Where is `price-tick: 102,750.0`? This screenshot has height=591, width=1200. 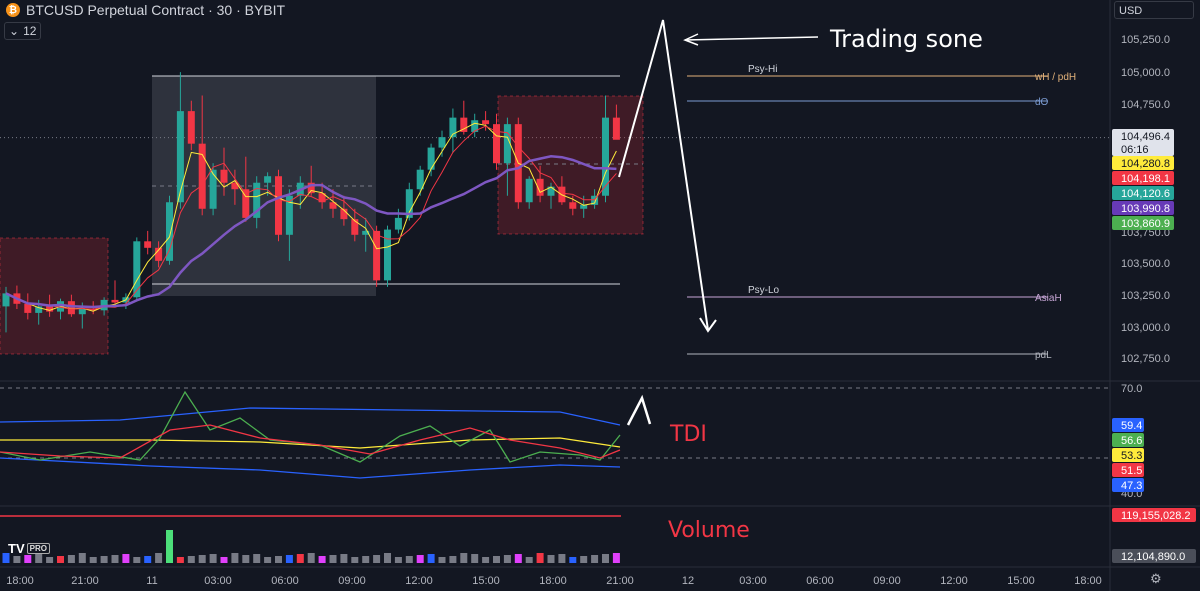 price-tick: 102,750.0 is located at coordinates (1145, 359).